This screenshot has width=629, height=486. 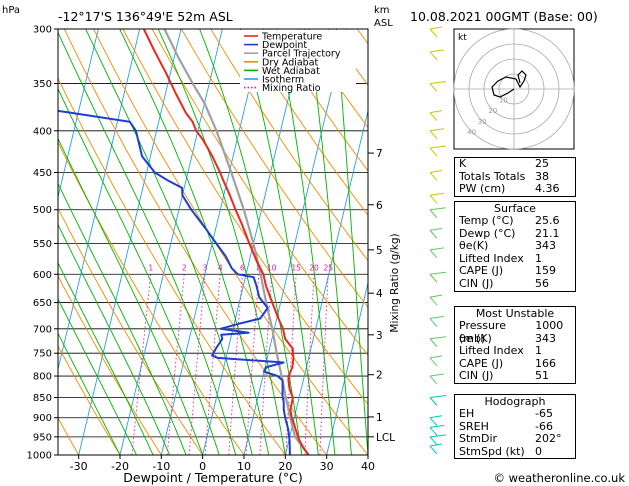 I want to click on mixing-ratio-label: 4, so click(x=220, y=267).